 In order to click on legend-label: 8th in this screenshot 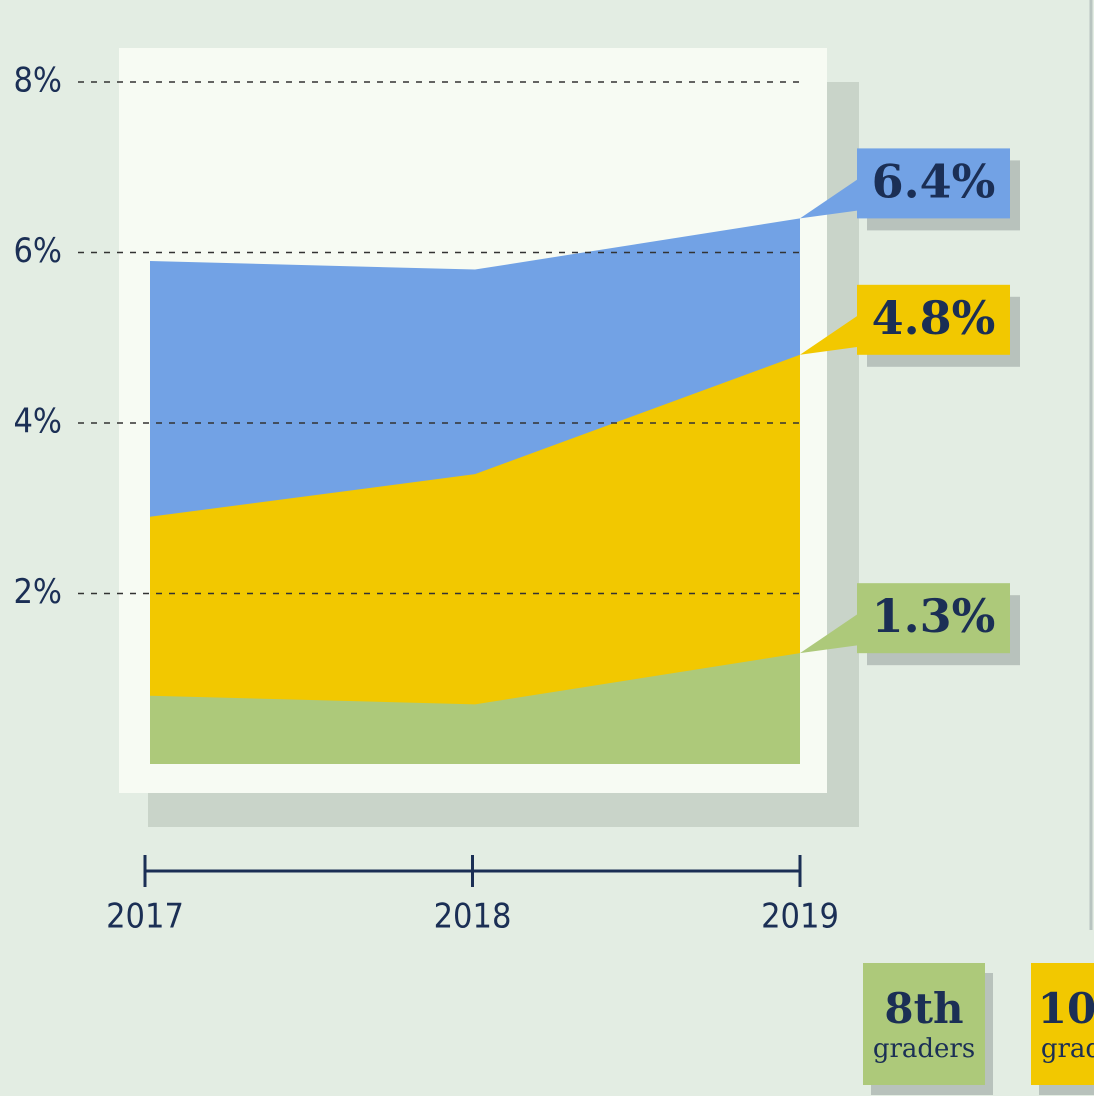, I will do `click(923, 1008)`.